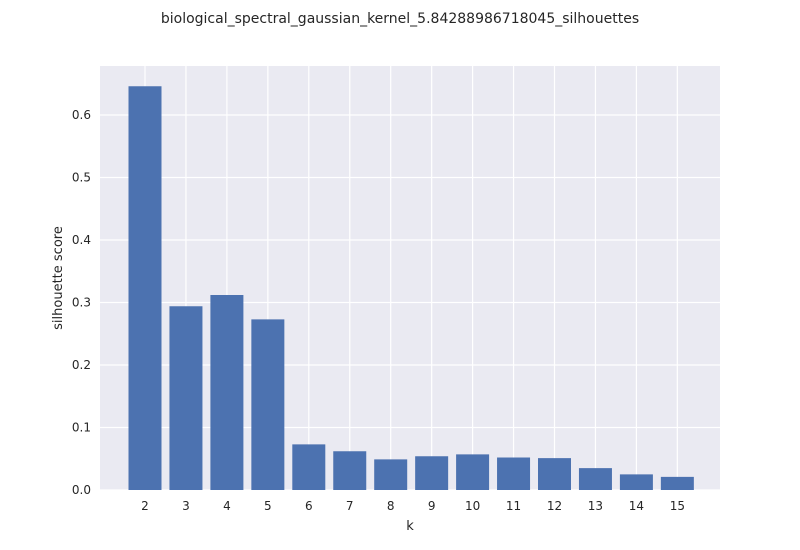  I want to click on x-tick-label: 9, so click(432, 506).